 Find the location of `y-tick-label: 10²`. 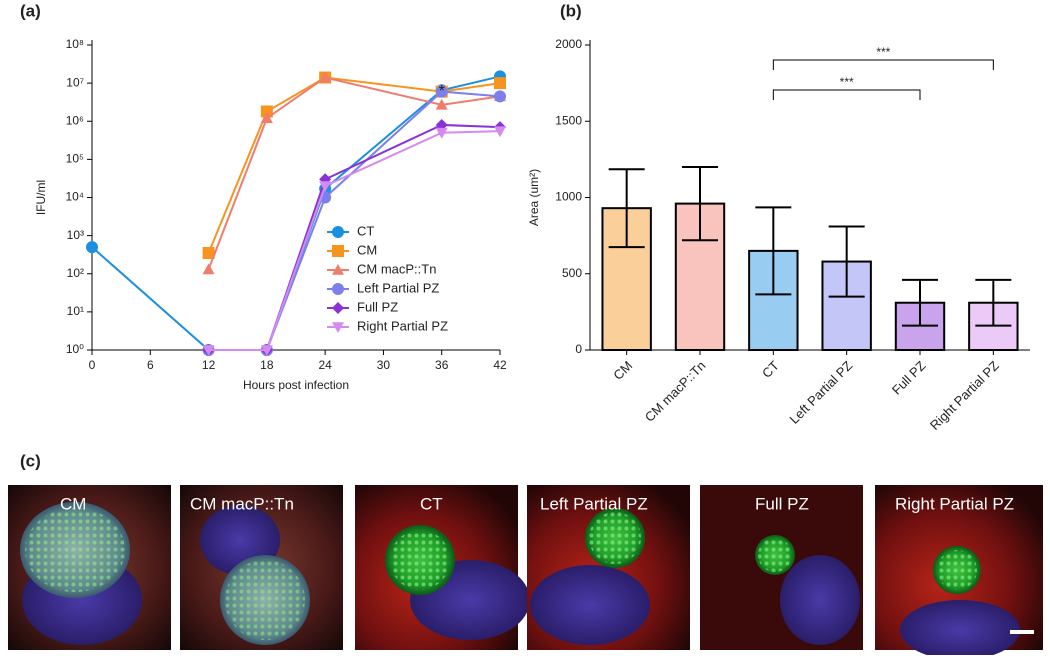

y-tick-label: 10² is located at coordinates (75, 273).